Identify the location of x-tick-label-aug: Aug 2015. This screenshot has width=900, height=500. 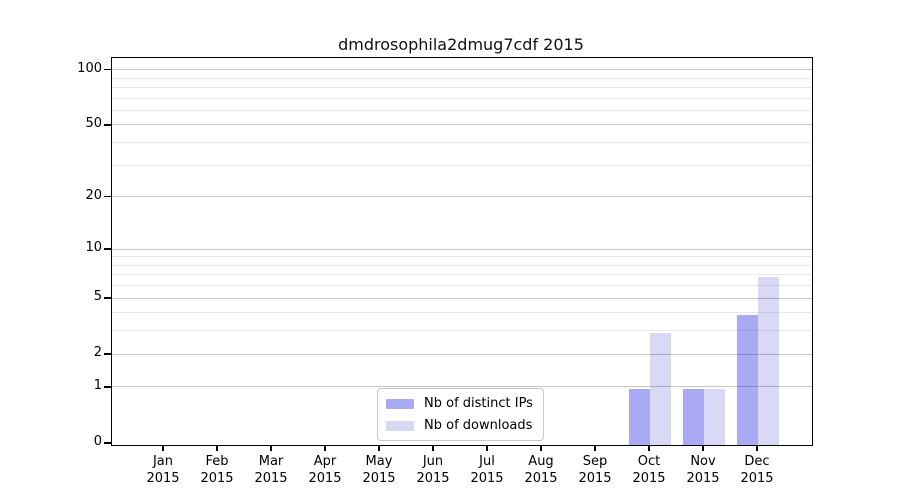
(541, 470).